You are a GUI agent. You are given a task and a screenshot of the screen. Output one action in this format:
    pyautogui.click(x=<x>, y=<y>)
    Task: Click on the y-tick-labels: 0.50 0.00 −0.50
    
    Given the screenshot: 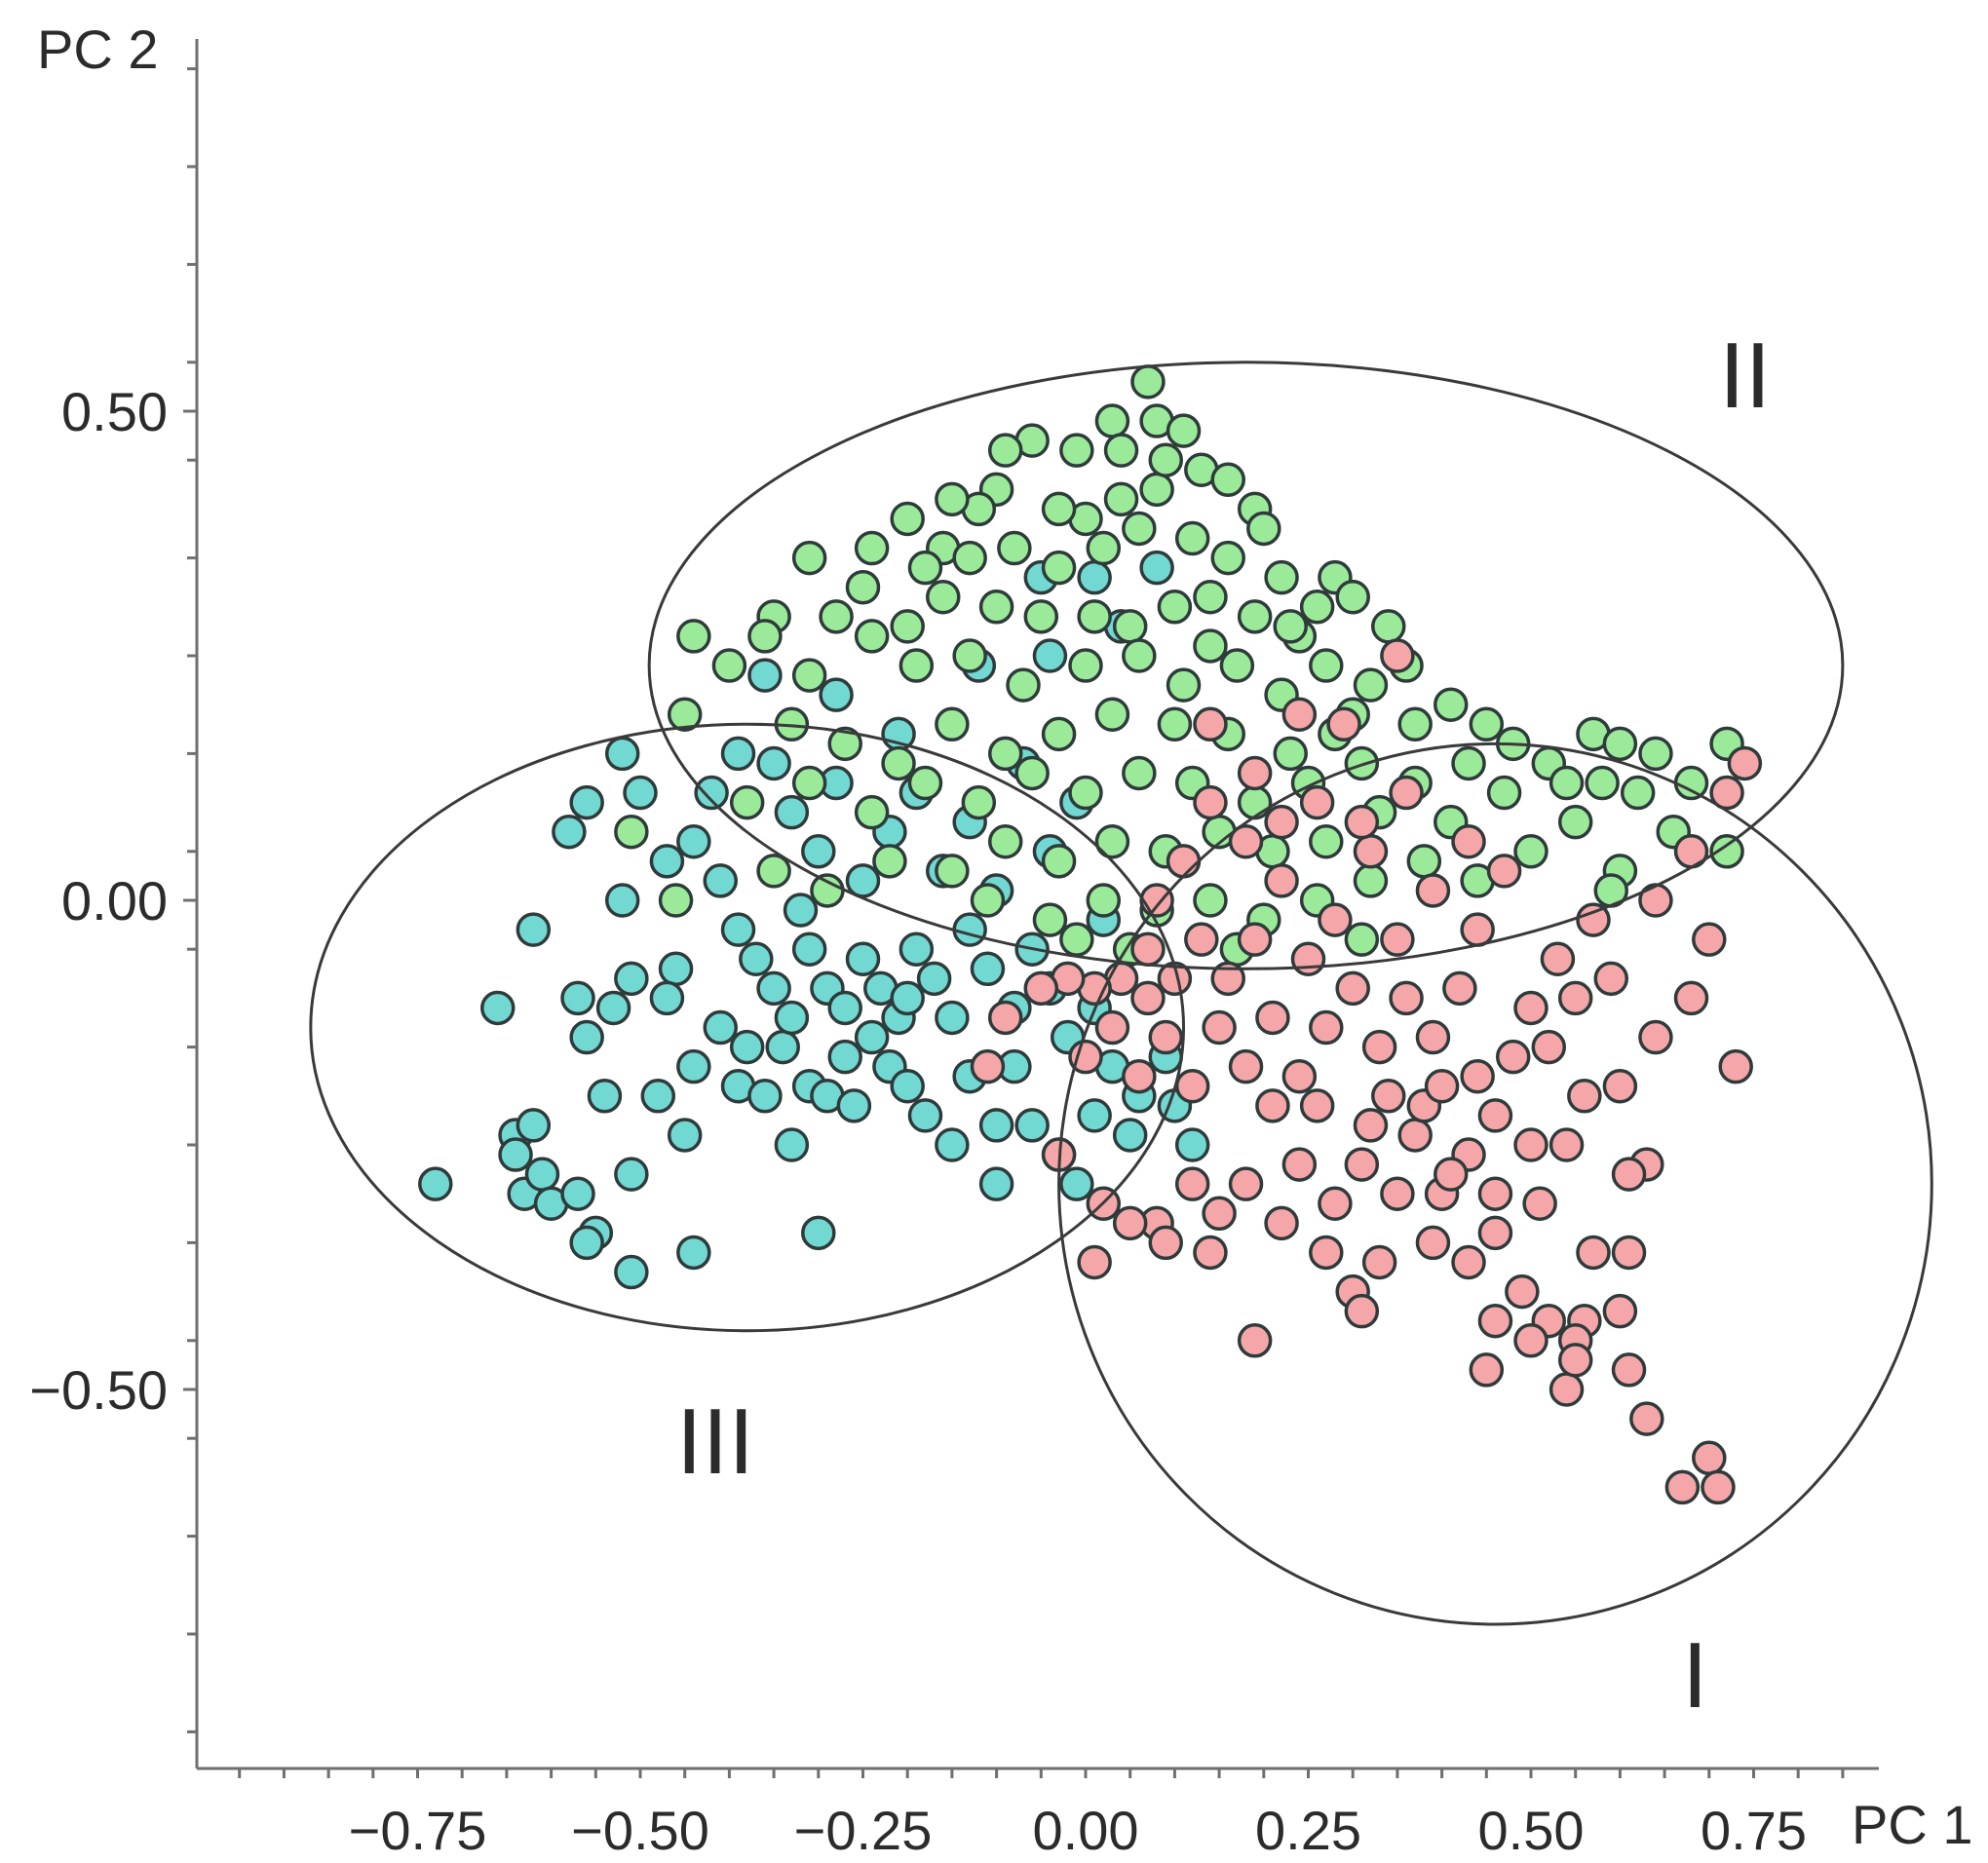 What is the action you would take?
    pyautogui.click(x=98, y=901)
    